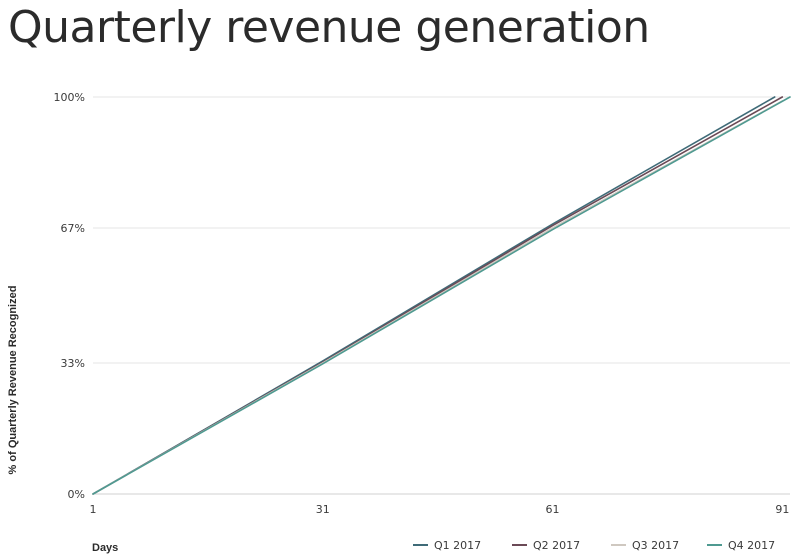 The width and height of the screenshot is (800, 557). I want to click on y-axis-label: % of Quarterly Revenue Recognized, so click(13, 380).